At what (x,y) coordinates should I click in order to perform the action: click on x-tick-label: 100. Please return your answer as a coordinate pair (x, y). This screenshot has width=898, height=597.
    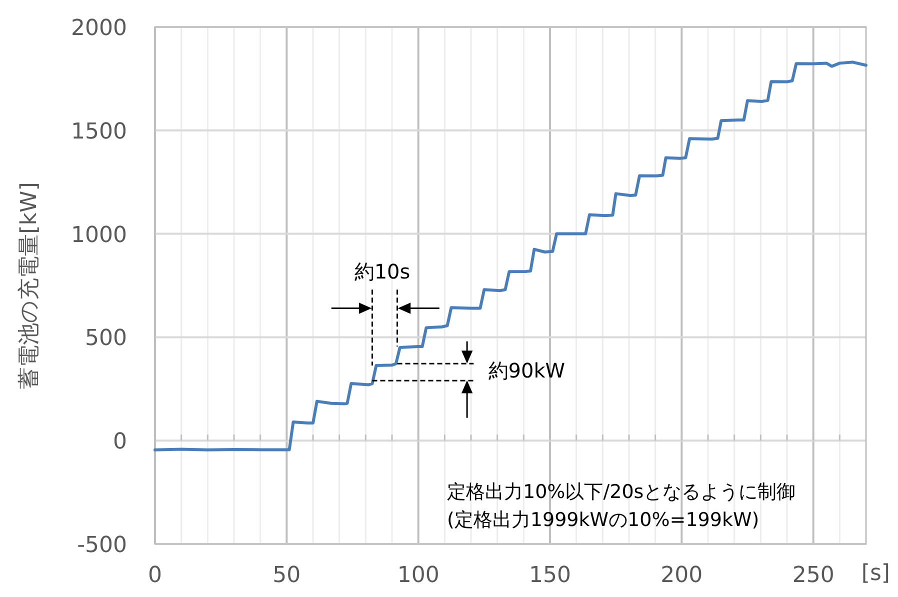
    Looking at the image, I should click on (418, 575).